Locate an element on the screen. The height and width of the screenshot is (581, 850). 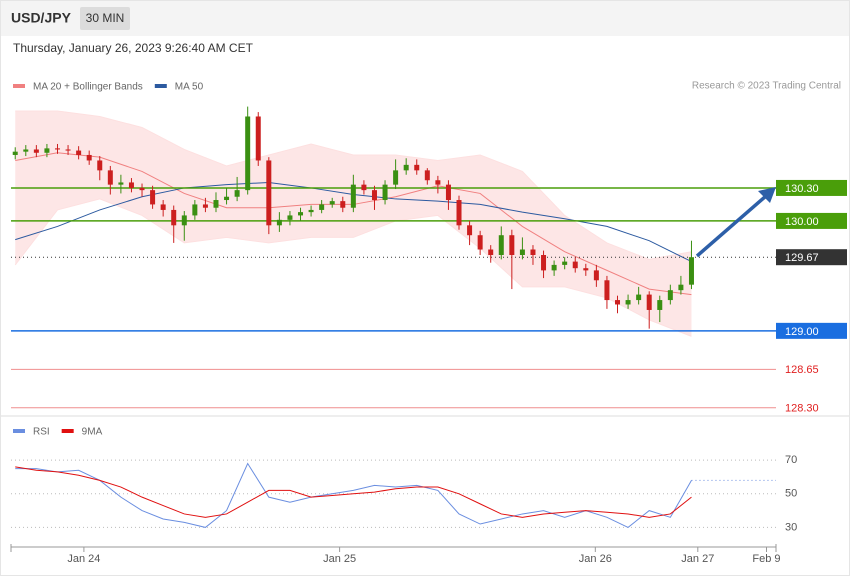
legend-label: MA 20 + Bollinger Bands is located at coordinates (88, 87).